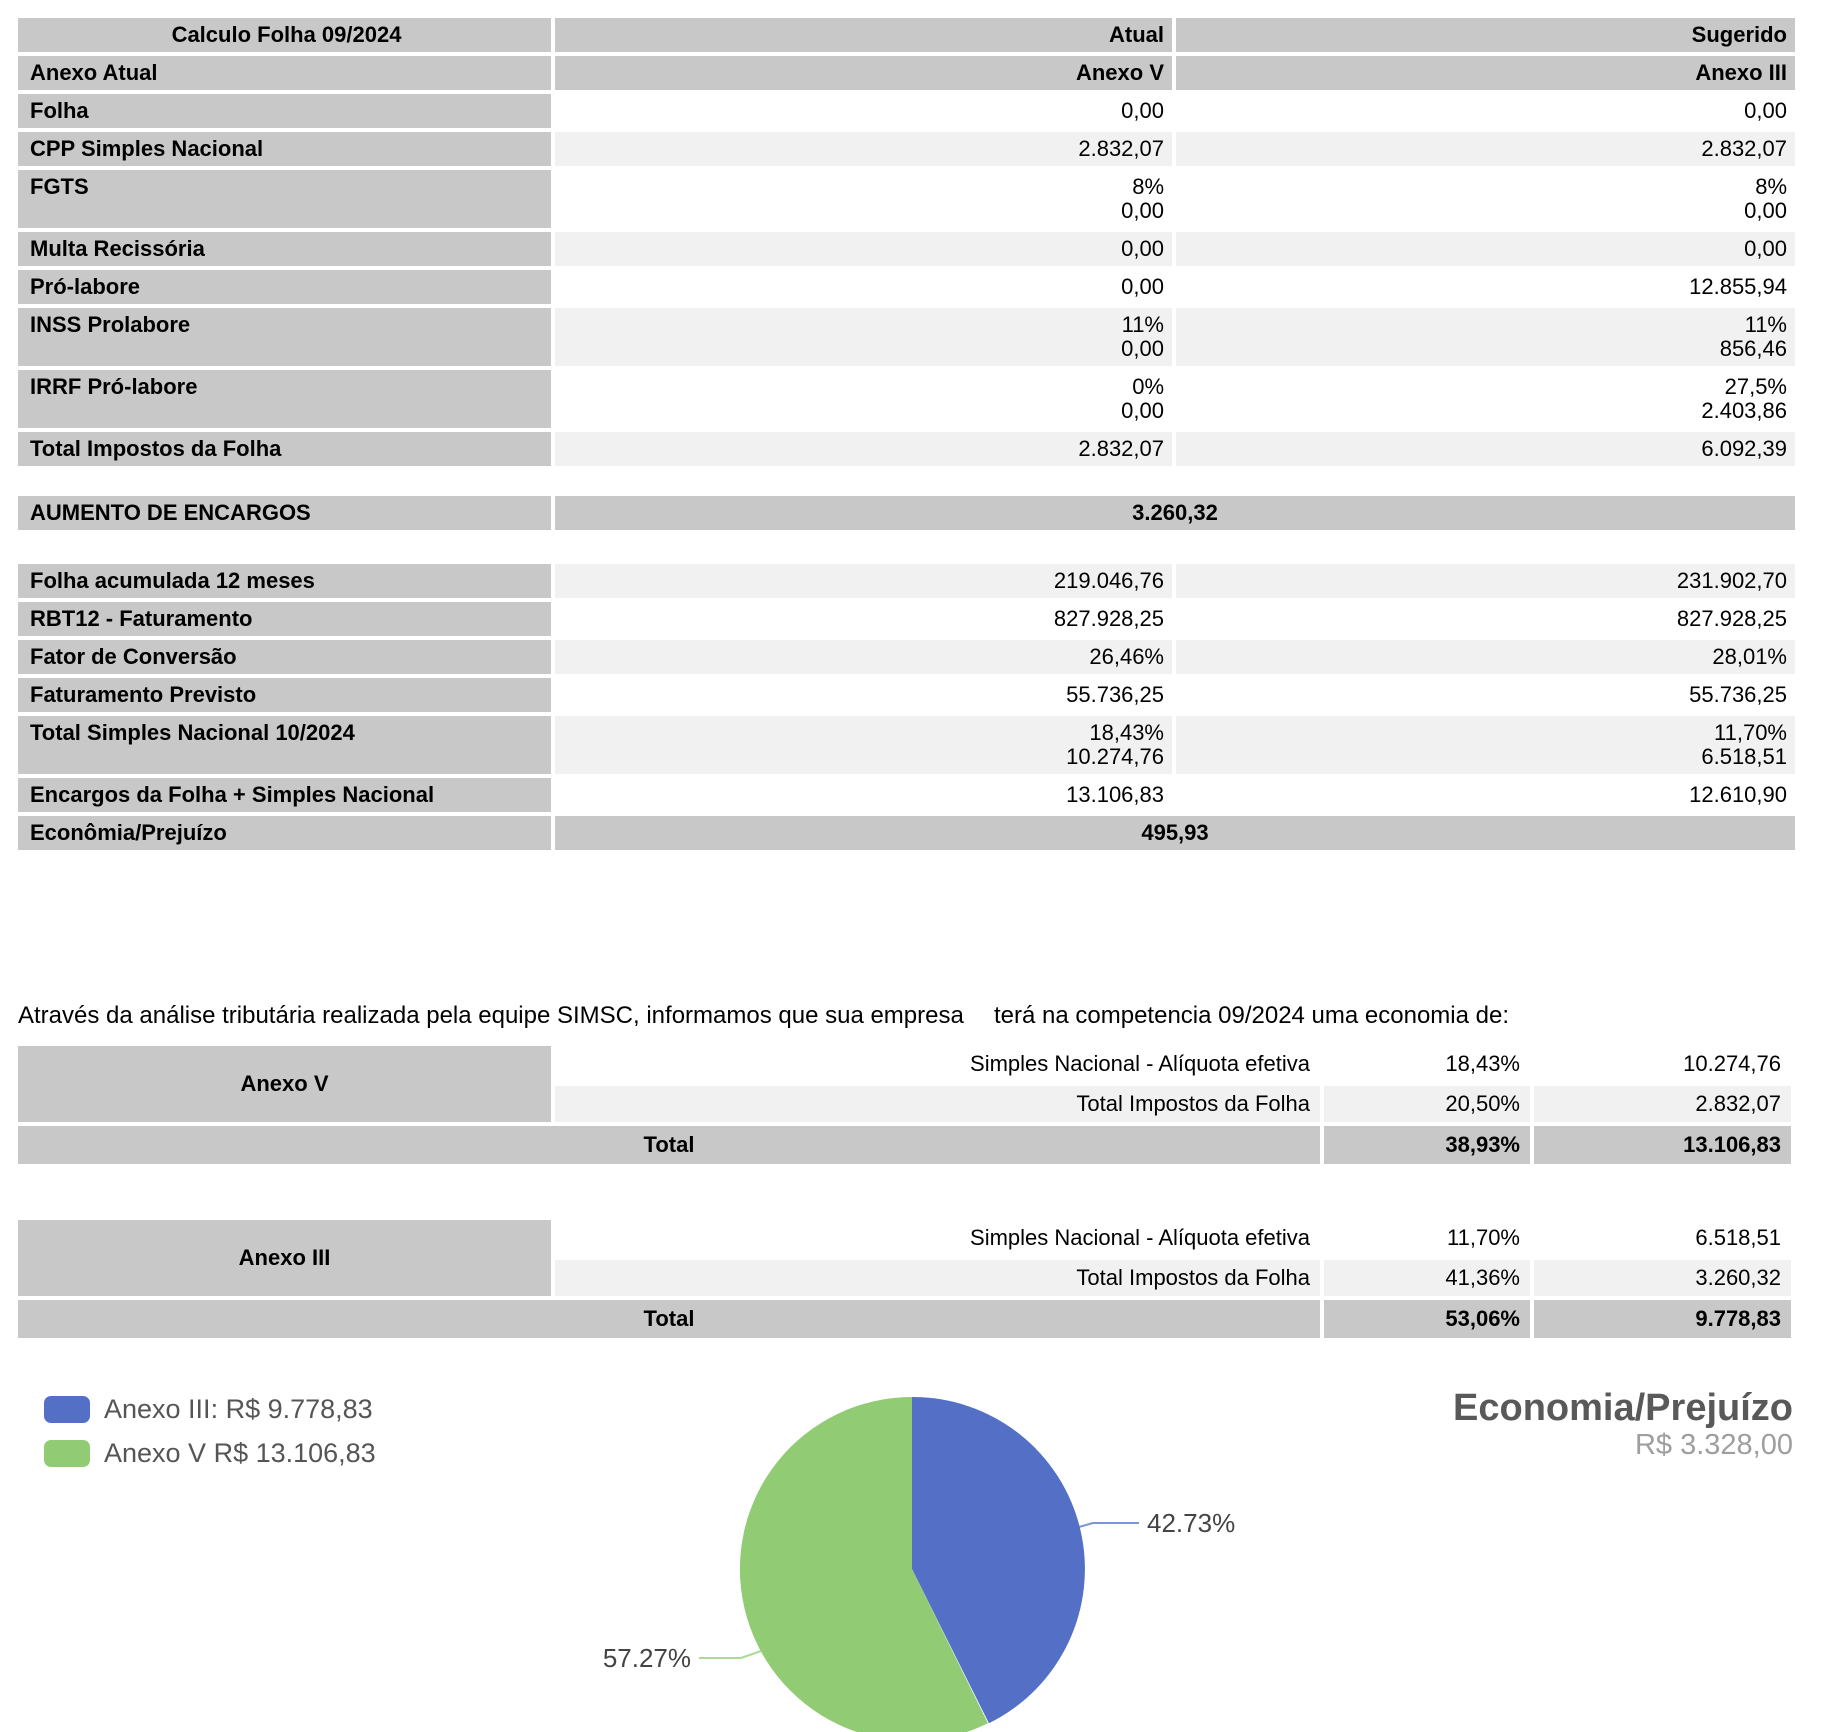 The image size is (1833, 1732). What do you see at coordinates (284, 513) in the screenshot?
I see `aumento-label: AUMENTO DE ENCARGOS` at bounding box center [284, 513].